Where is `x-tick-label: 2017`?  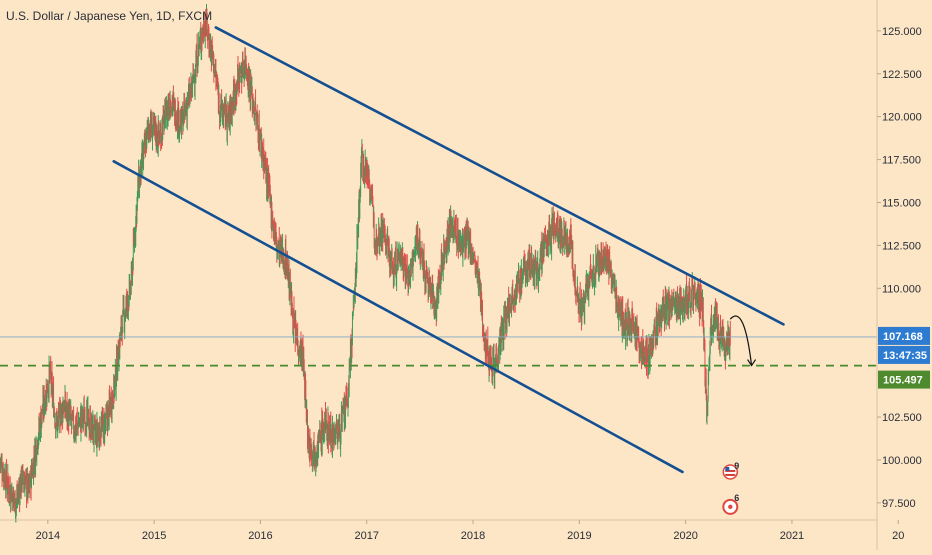 x-tick-label: 2017 is located at coordinates (367, 536).